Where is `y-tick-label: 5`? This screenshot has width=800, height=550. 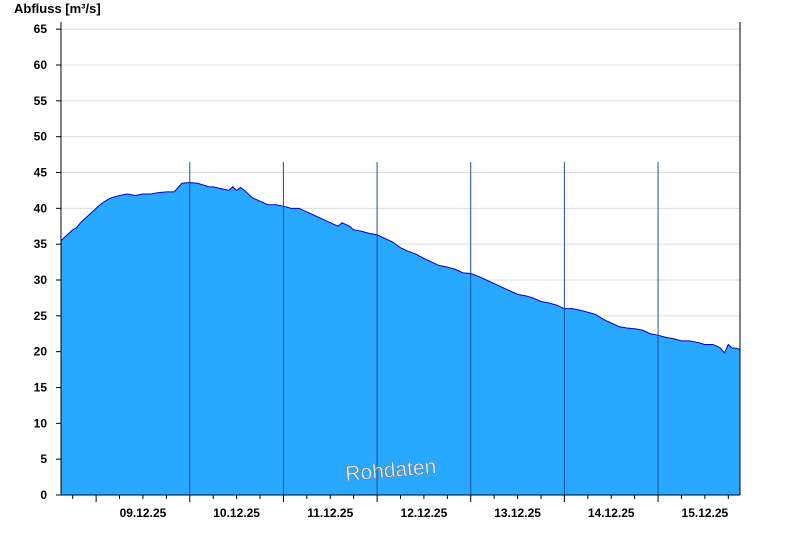
y-tick-label: 5 is located at coordinates (43, 459).